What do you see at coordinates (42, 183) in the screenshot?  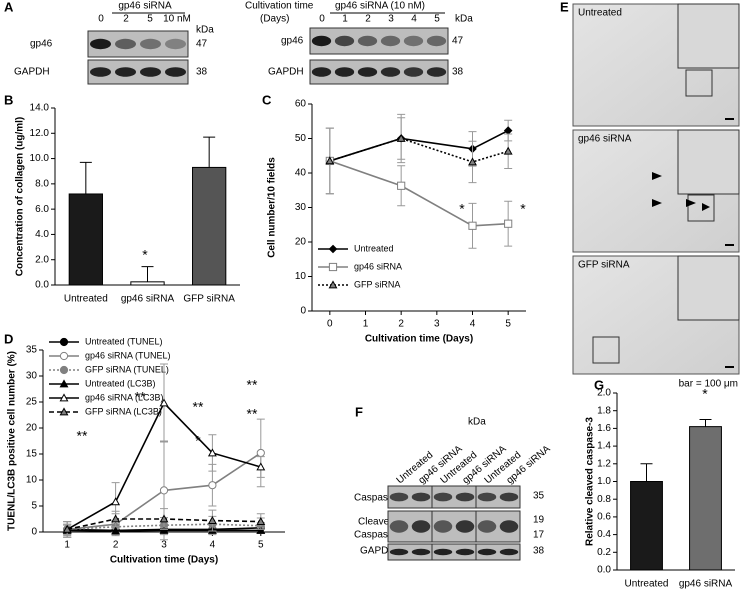 I see `y-tick-label: 8.0` at bounding box center [42, 183].